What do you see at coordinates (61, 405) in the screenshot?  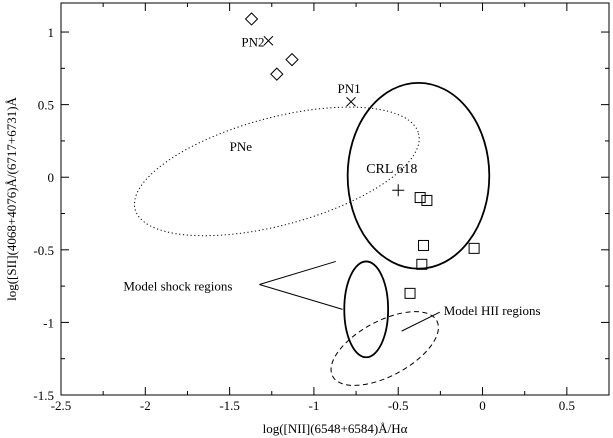 I see `x-tick-label: -2.5` at bounding box center [61, 405].